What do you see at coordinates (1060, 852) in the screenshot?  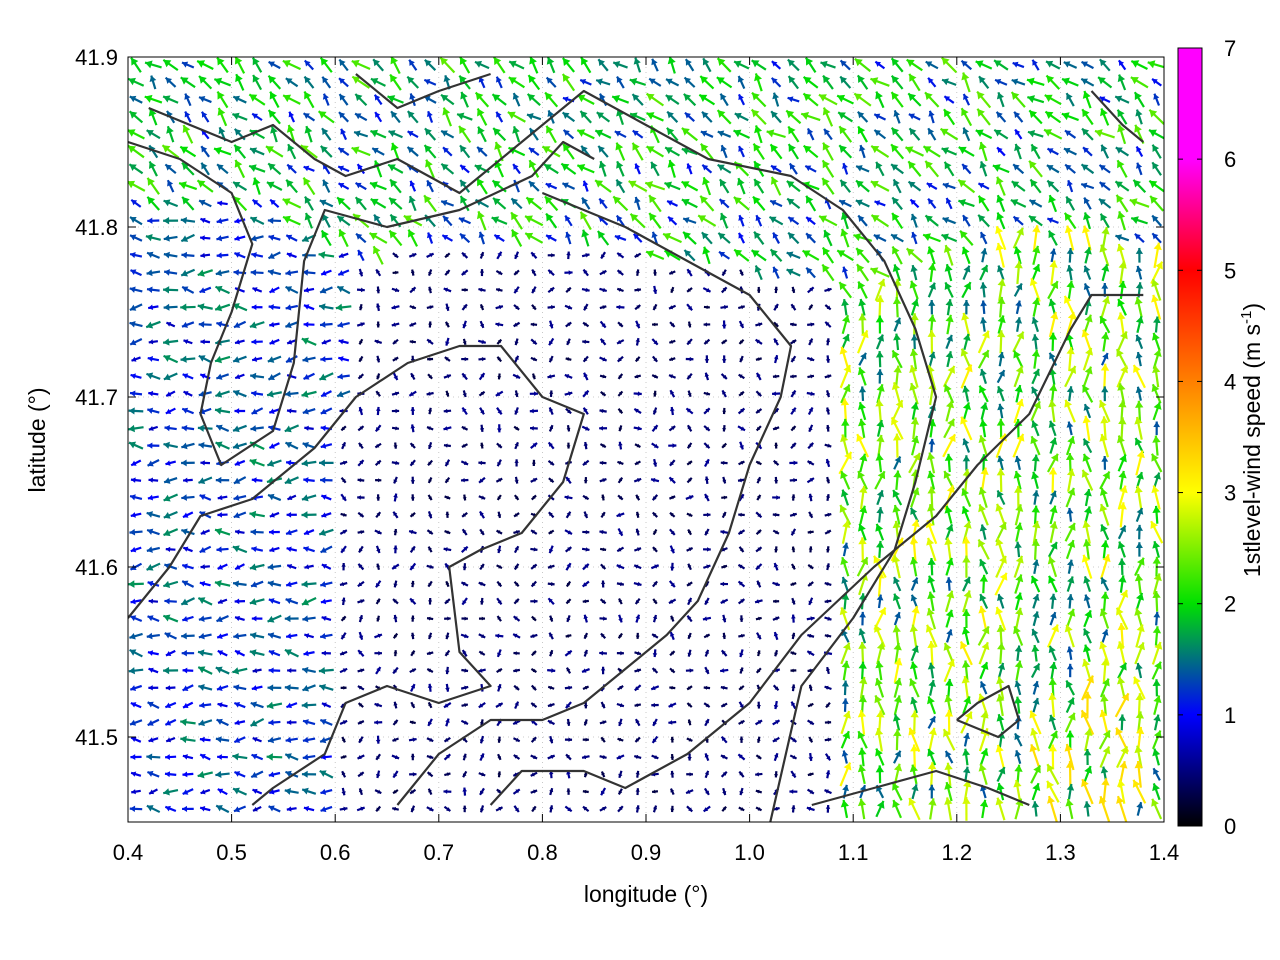 I see `x-tick-label: 1.3` at bounding box center [1060, 852].